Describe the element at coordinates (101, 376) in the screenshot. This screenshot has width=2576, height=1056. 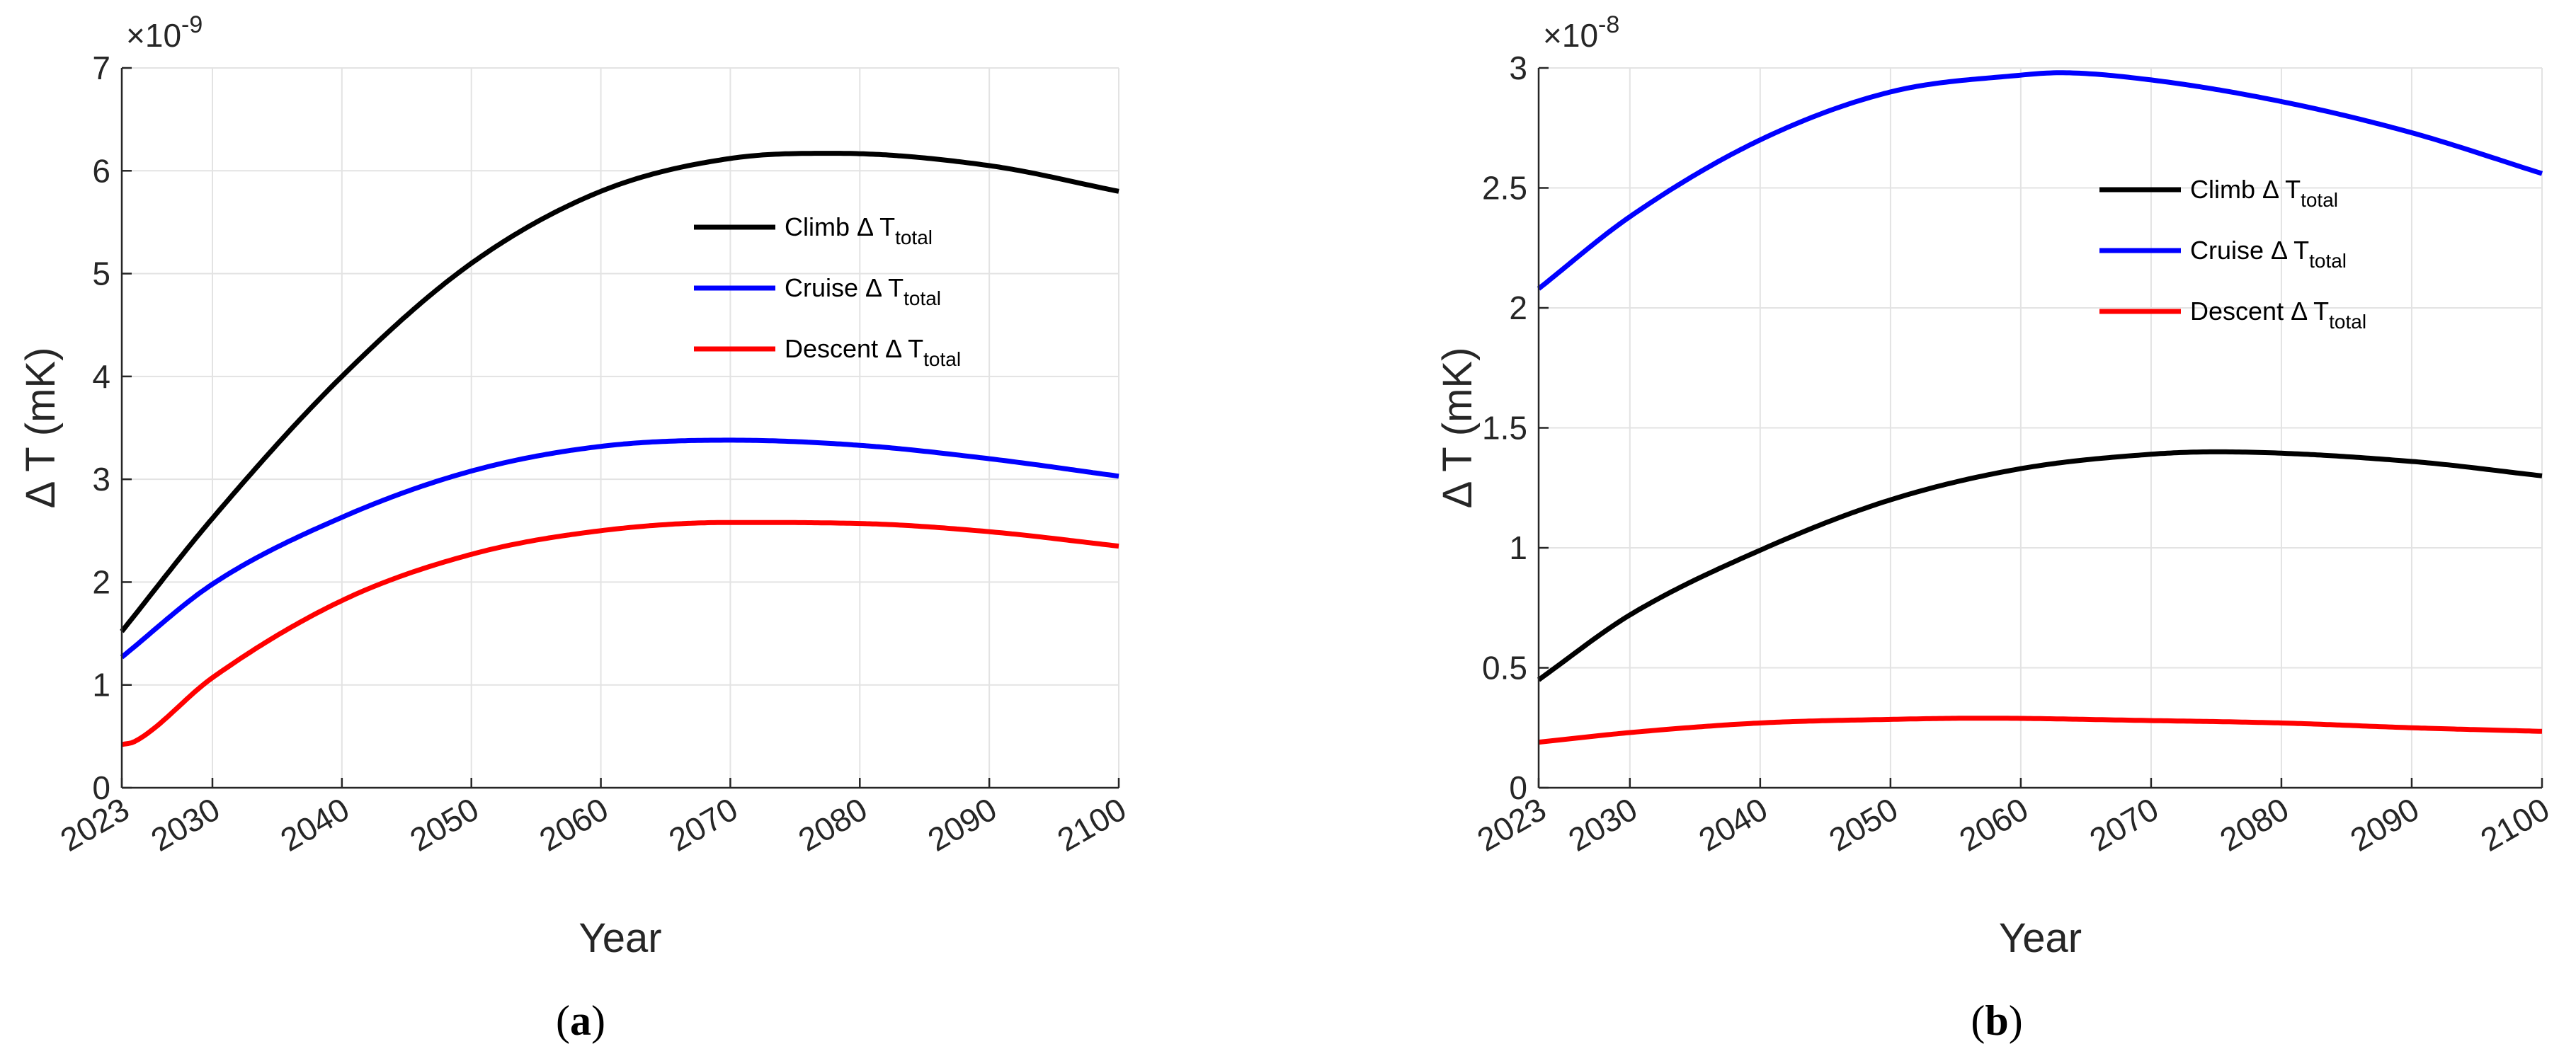
I see `y-tick-label: 4` at that location.